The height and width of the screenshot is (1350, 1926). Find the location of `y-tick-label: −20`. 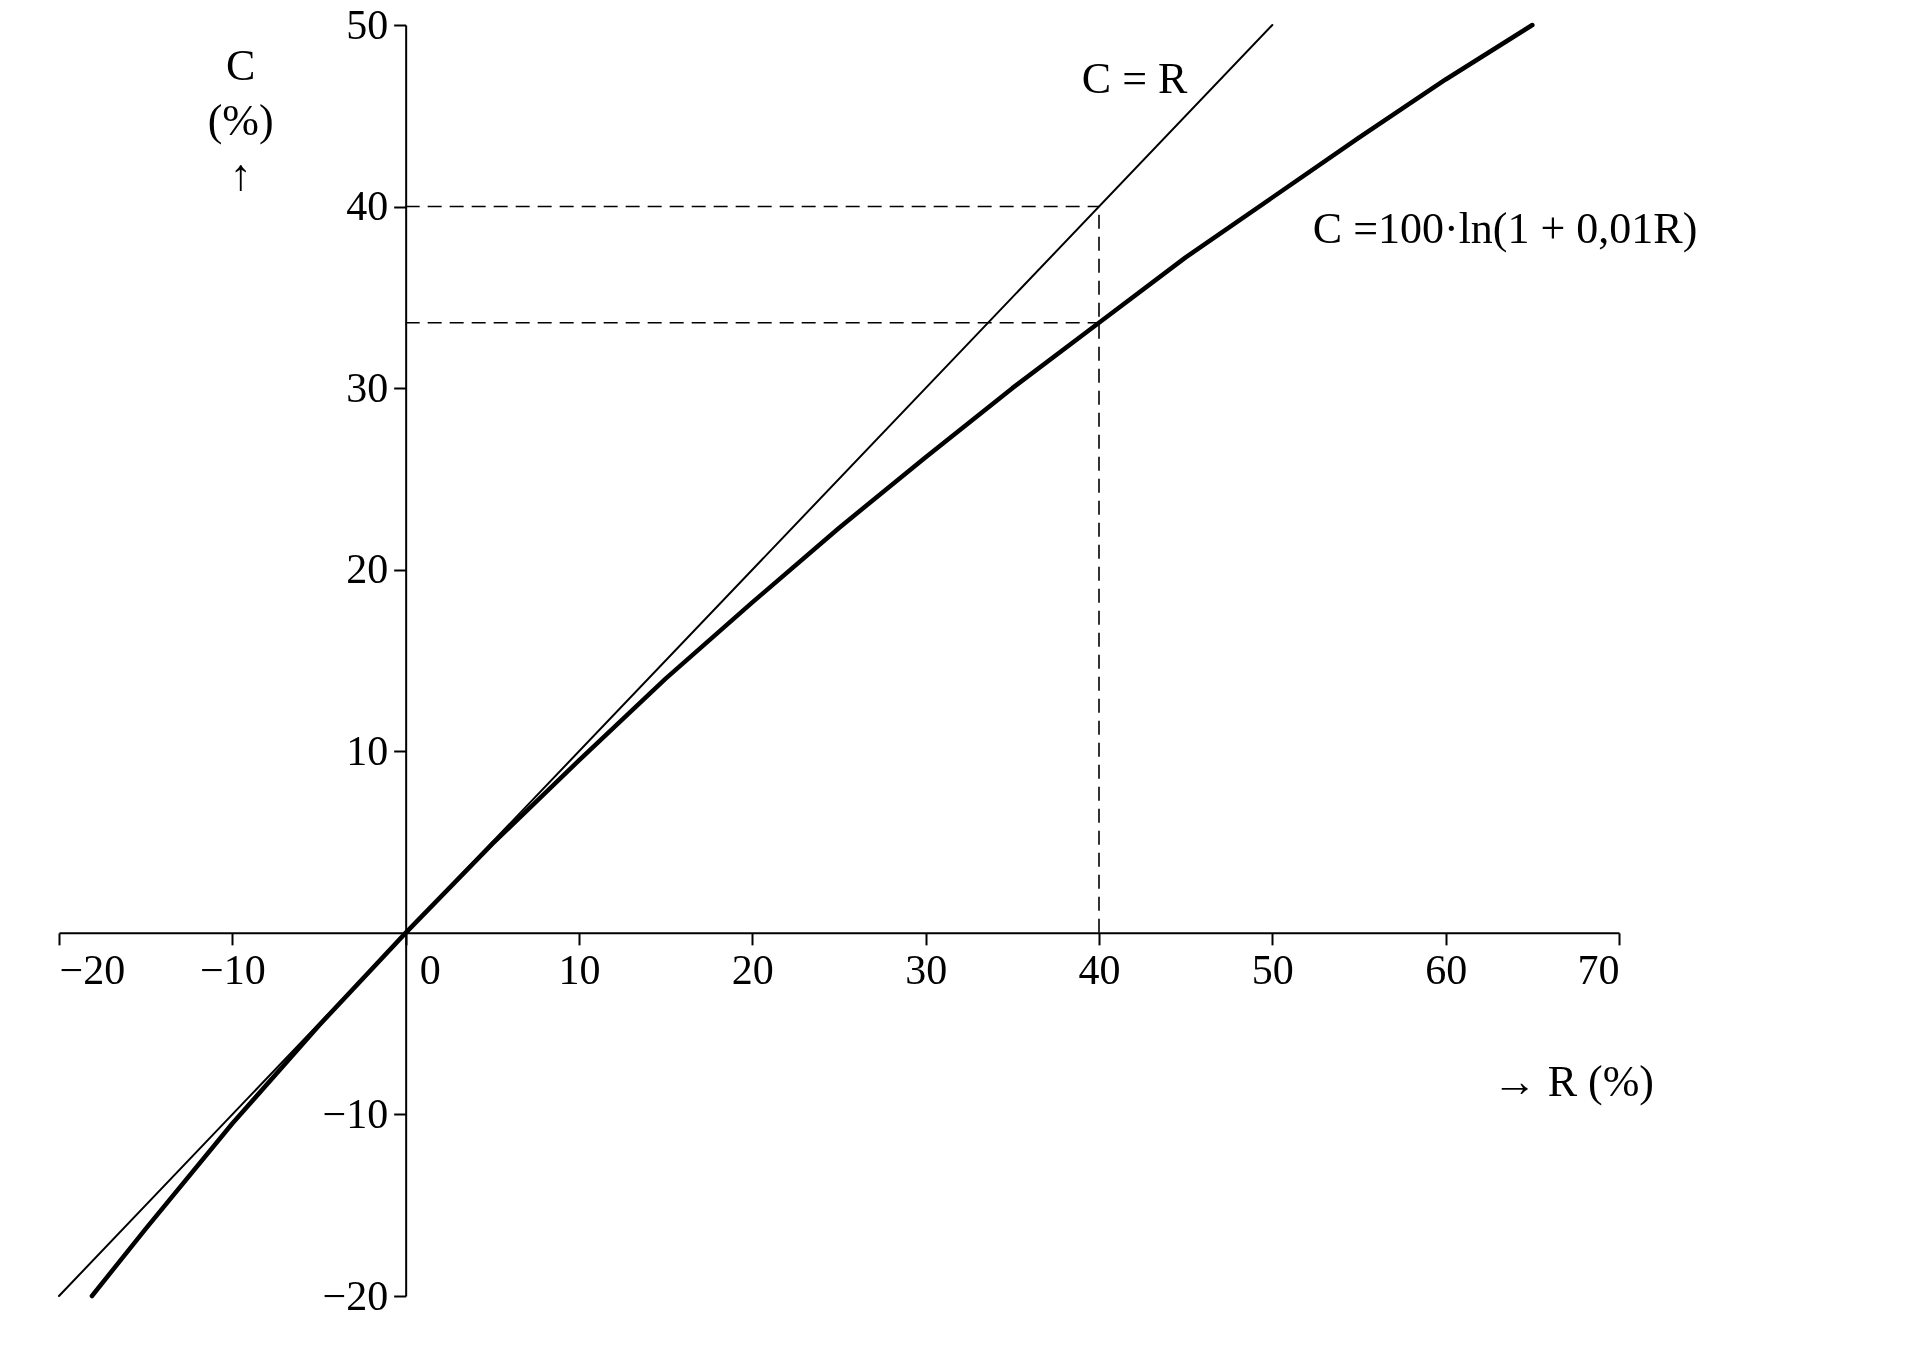

y-tick-label: −20 is located at coordinates (355, 1295).